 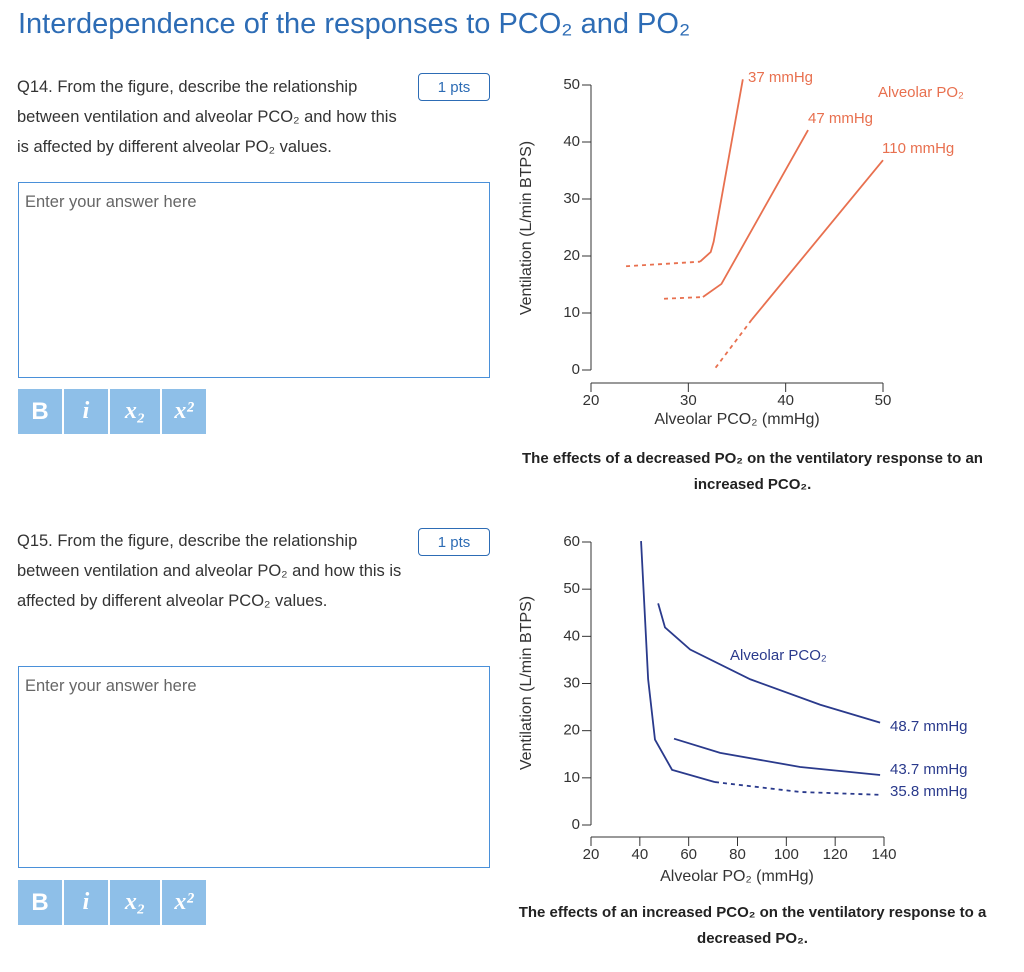 What do you see at coordinates (688, 400) in the screenshot?
I see `x-tick-label: 30` at bounding box center [688, 400].